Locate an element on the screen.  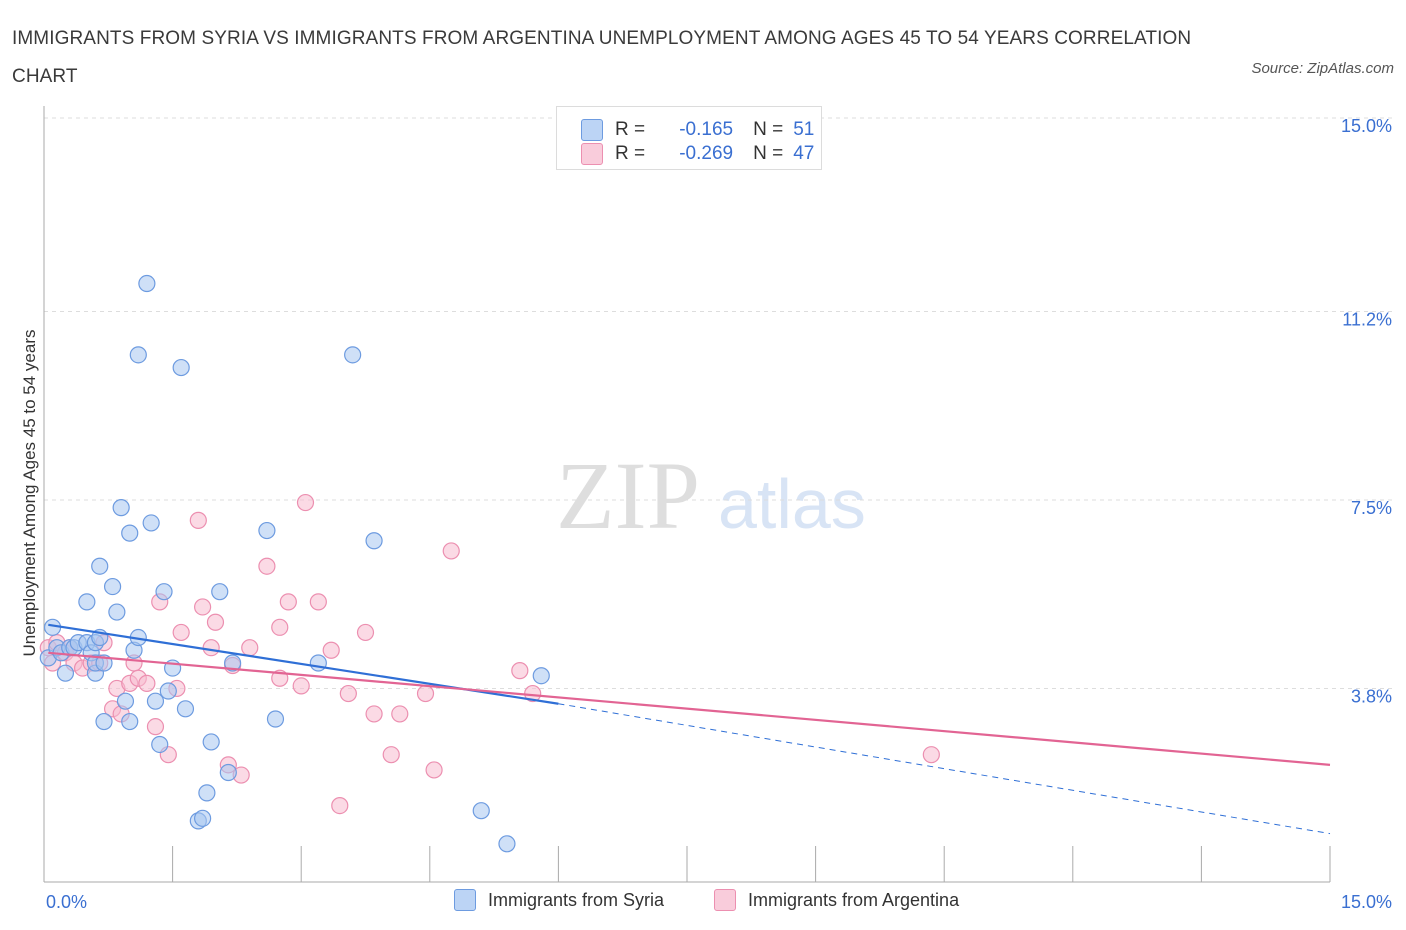
correlation-legend: R = -0.165 N = 51 R = -0.269 N = 47 is located at coordinates (689, 138).